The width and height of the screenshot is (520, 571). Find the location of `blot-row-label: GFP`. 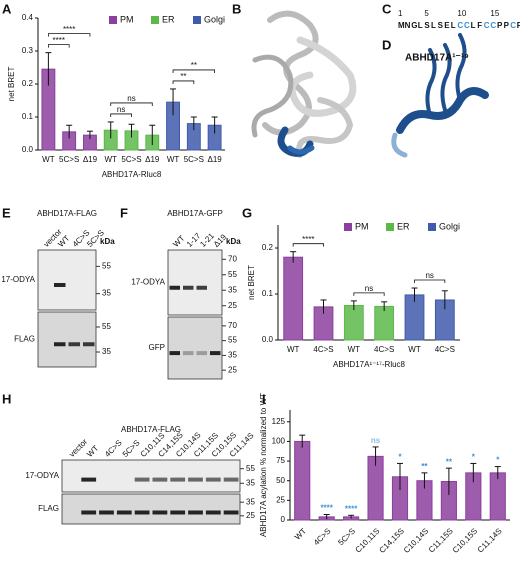

blot-row-label: GFP is located at coordinates (157, 347).